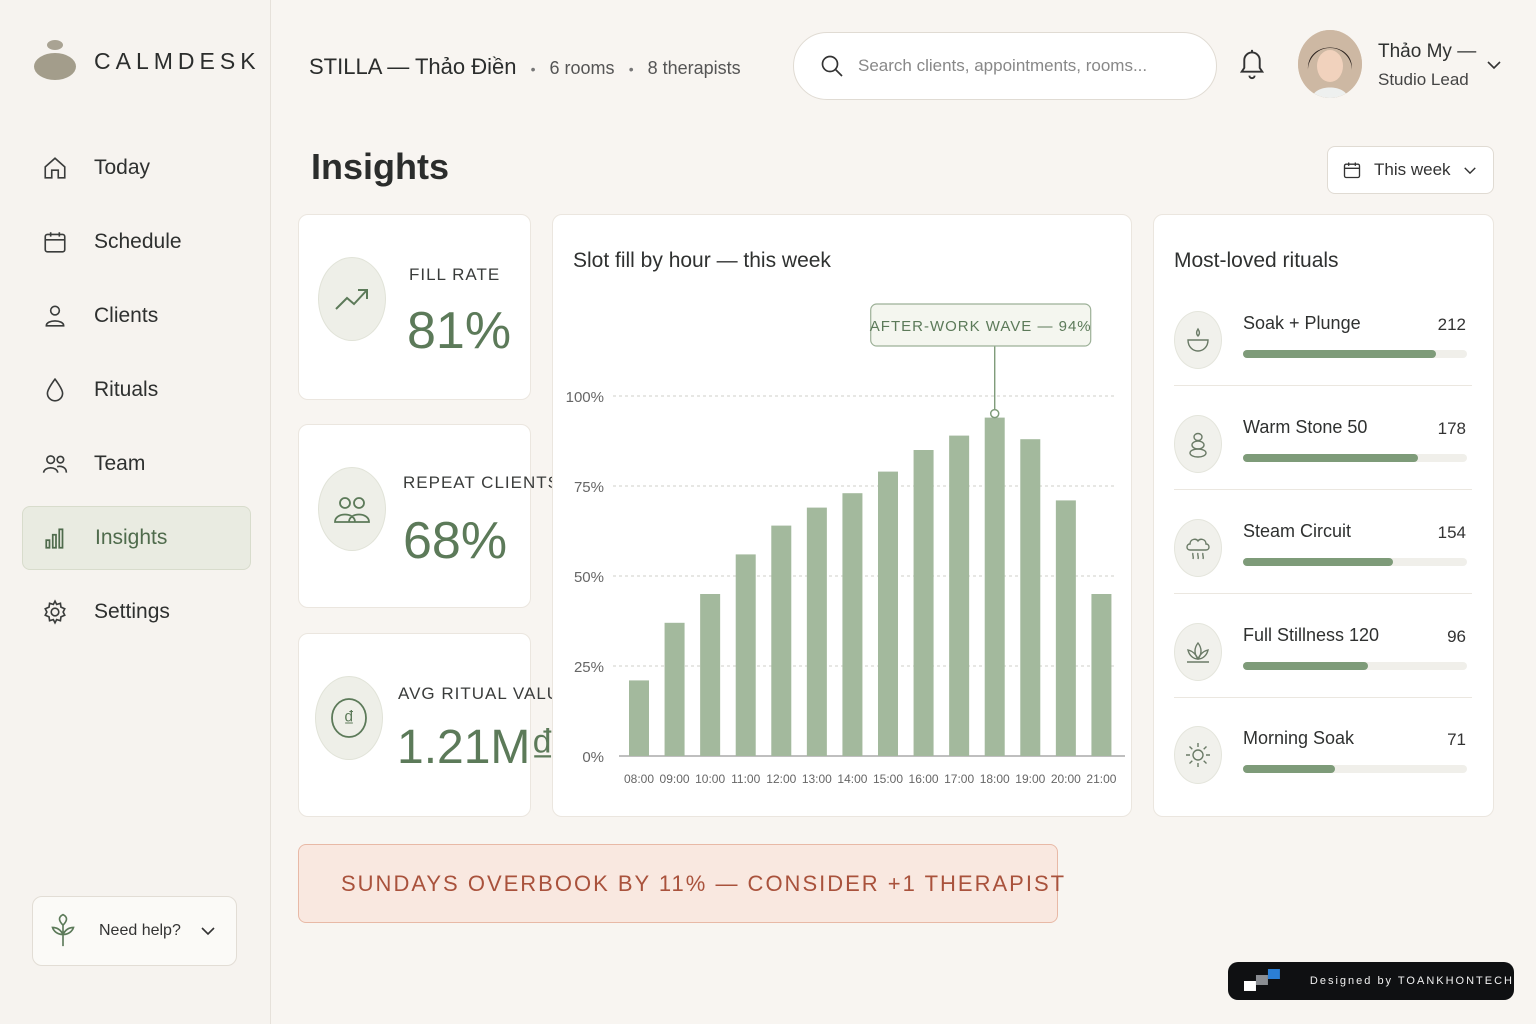  Describe the element at coordinates (1198, 755) in the screenshot. I see `sun-icon` at that location.